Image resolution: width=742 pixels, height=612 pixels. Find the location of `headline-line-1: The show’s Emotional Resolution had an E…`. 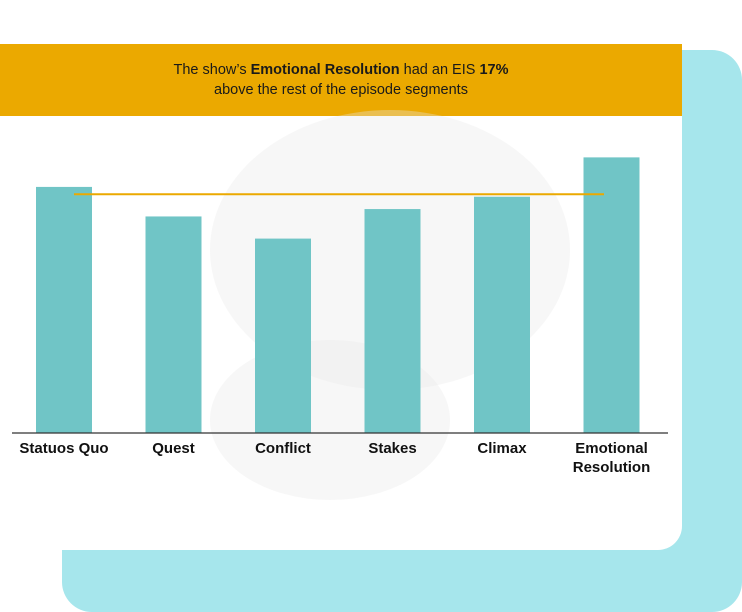

headline-line-1: The show’s Emotional Resolution had an E… is located at coordinates (341, 70).